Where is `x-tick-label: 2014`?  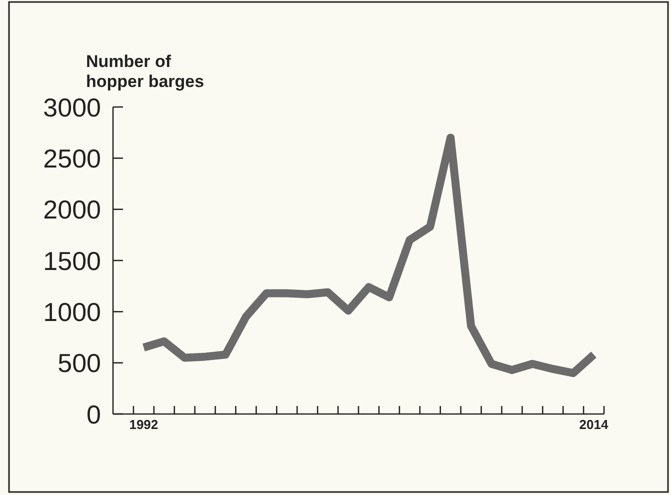
x-tick-label: 2014 is located at coordinates (594, 424).